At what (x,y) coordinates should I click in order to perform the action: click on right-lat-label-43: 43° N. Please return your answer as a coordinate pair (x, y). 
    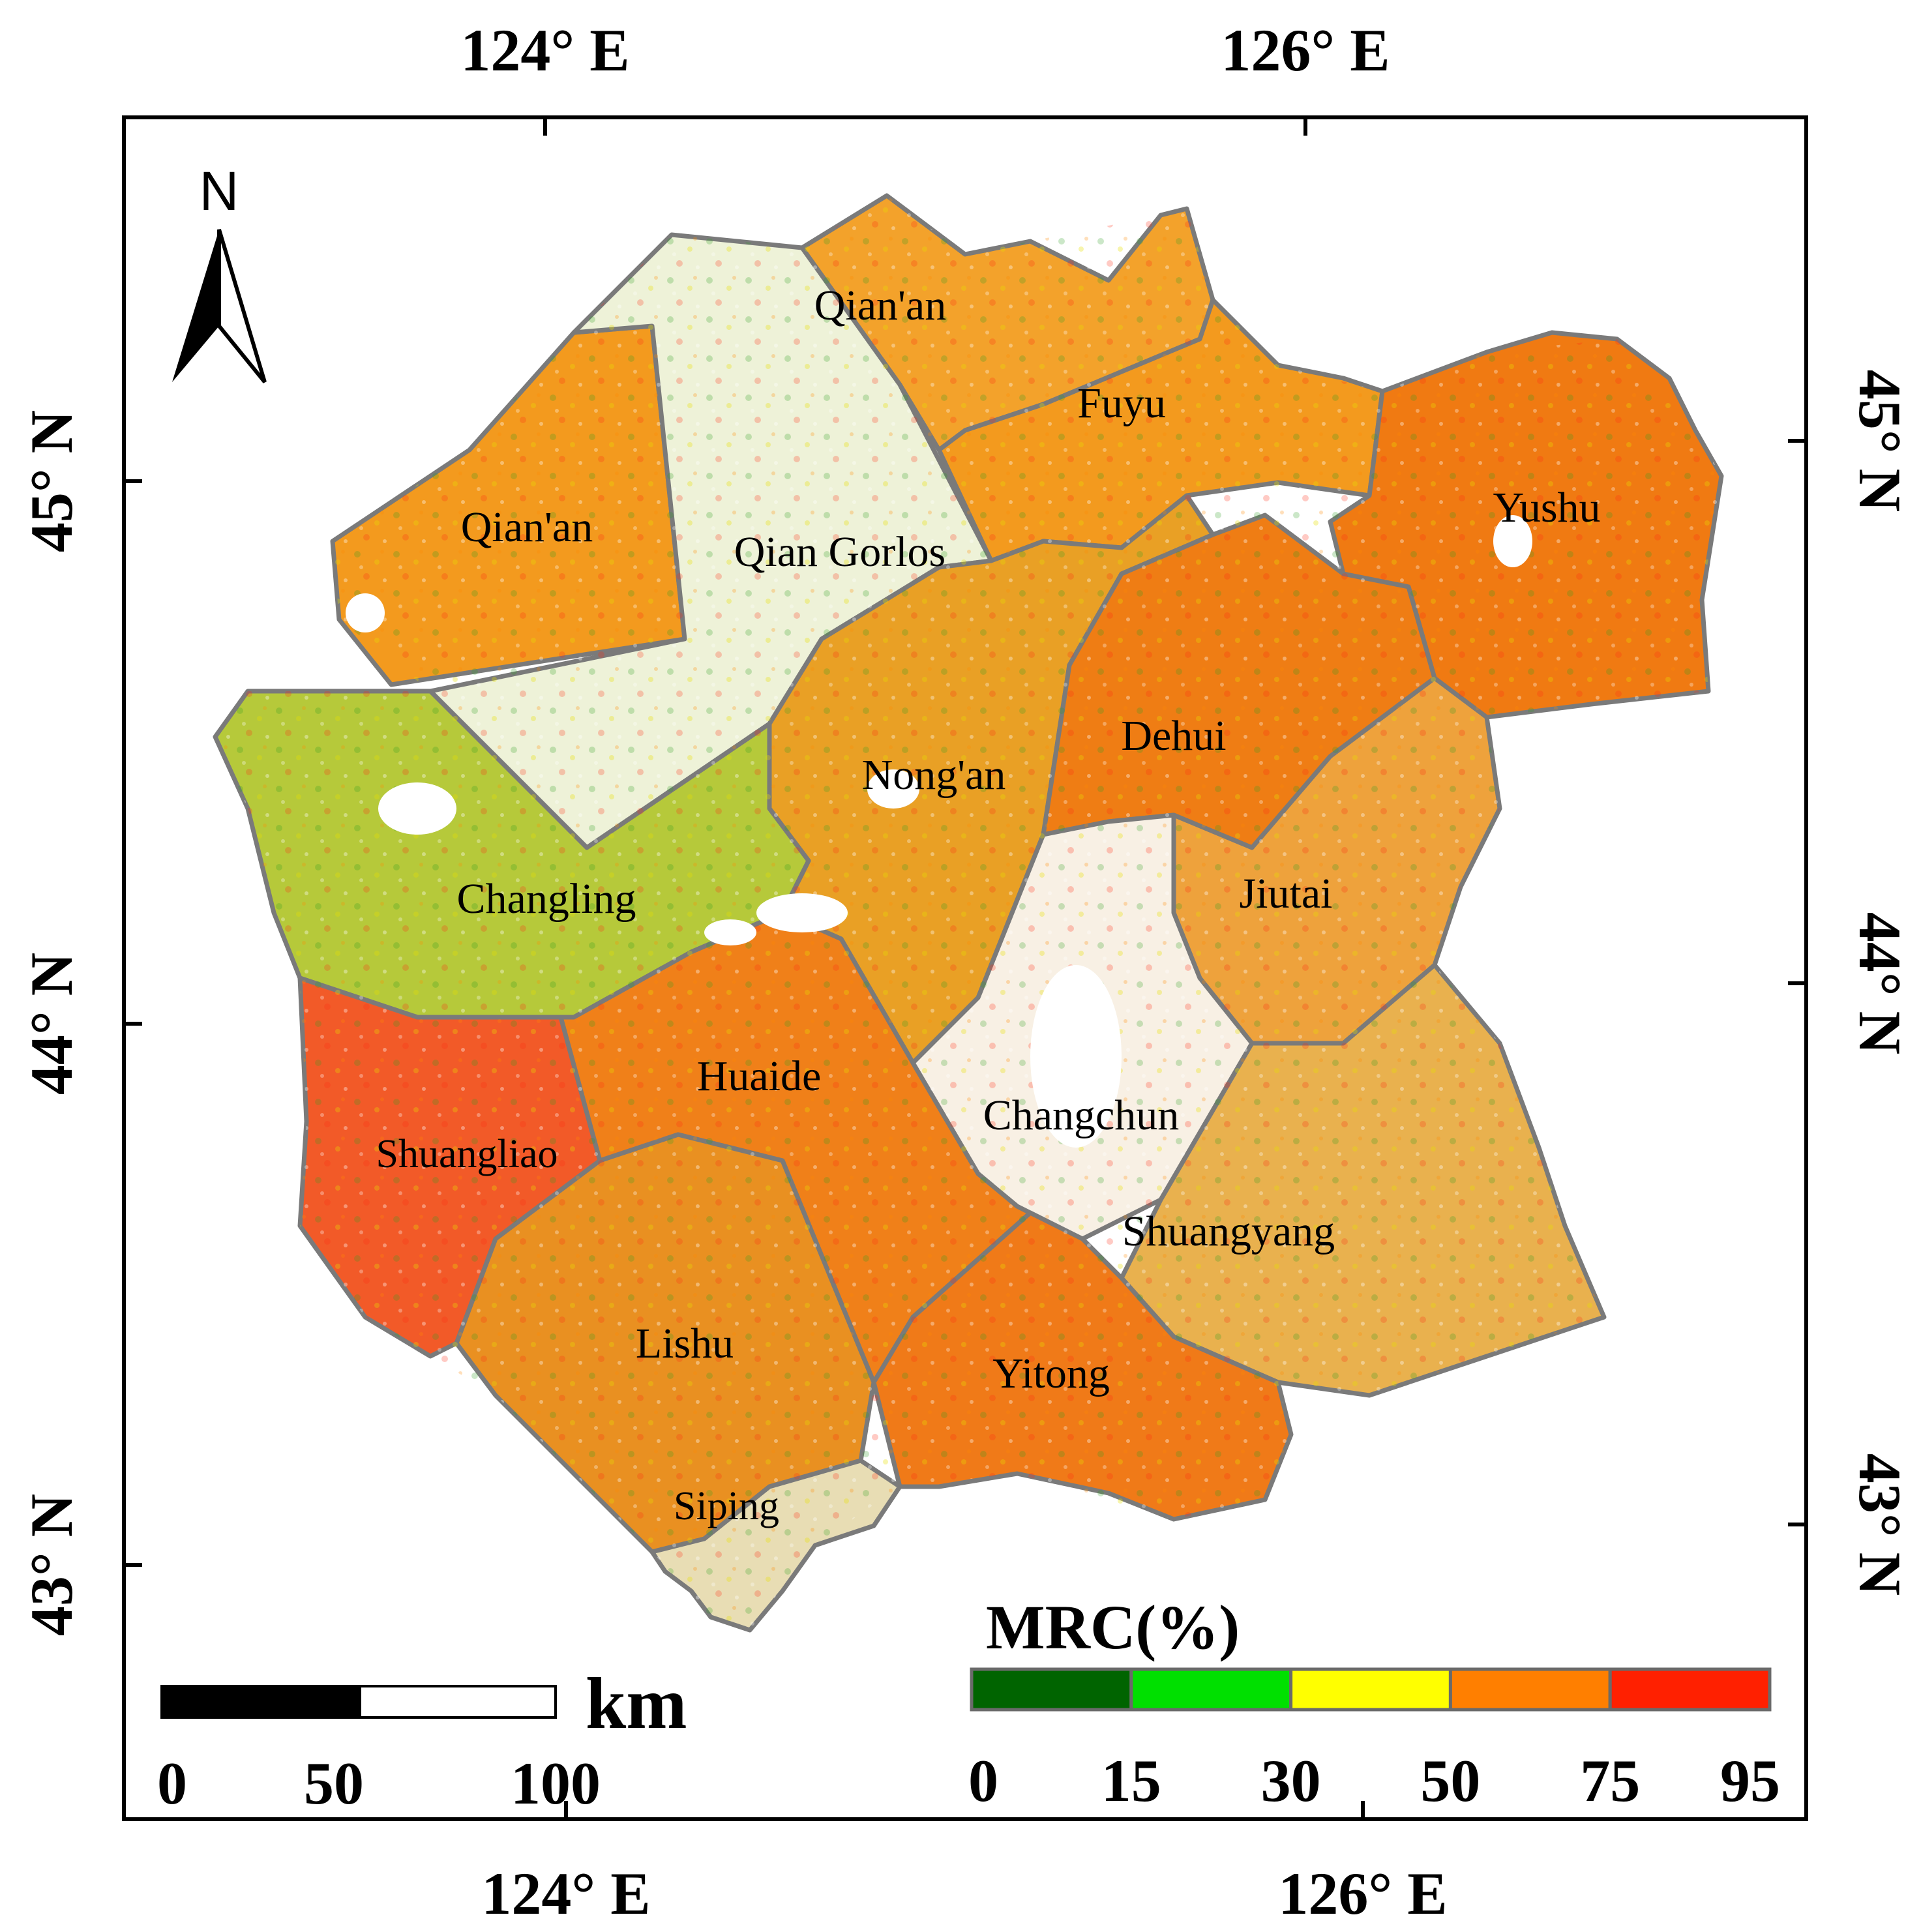
    Looking at the image, I should click on (1880, 1524).